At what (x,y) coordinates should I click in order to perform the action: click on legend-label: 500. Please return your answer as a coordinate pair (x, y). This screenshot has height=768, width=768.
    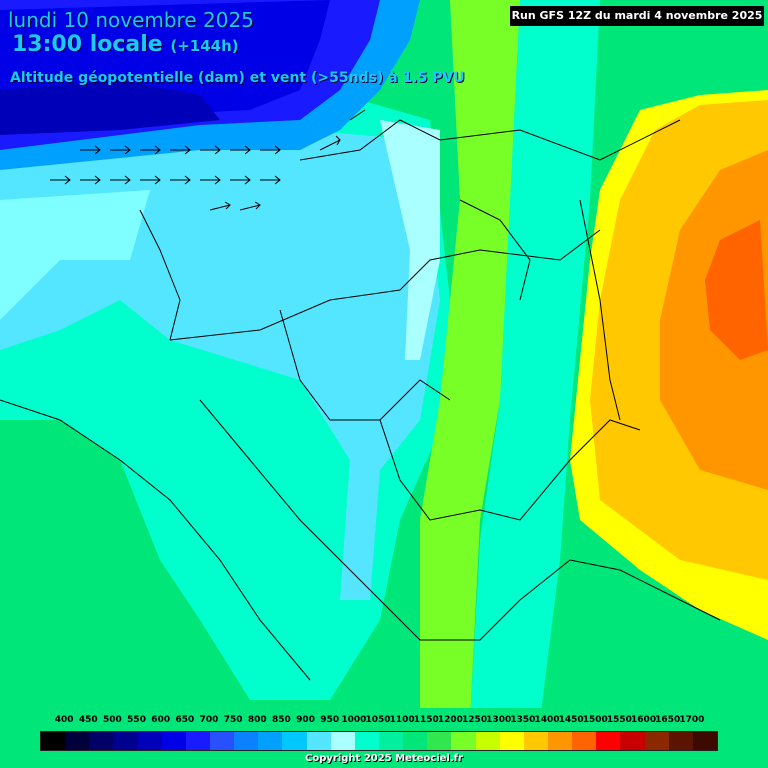
    Looking at the image, I should click on (112, 720).